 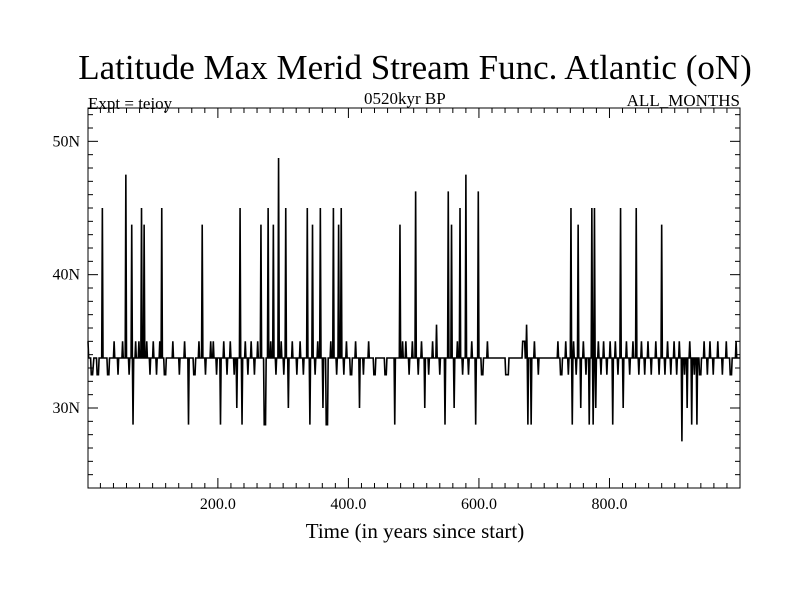 What do you see at coordinates (348, 504) in the screenshot?
I see `x-tick-label: 400.0` at bounding box center [348, 504].